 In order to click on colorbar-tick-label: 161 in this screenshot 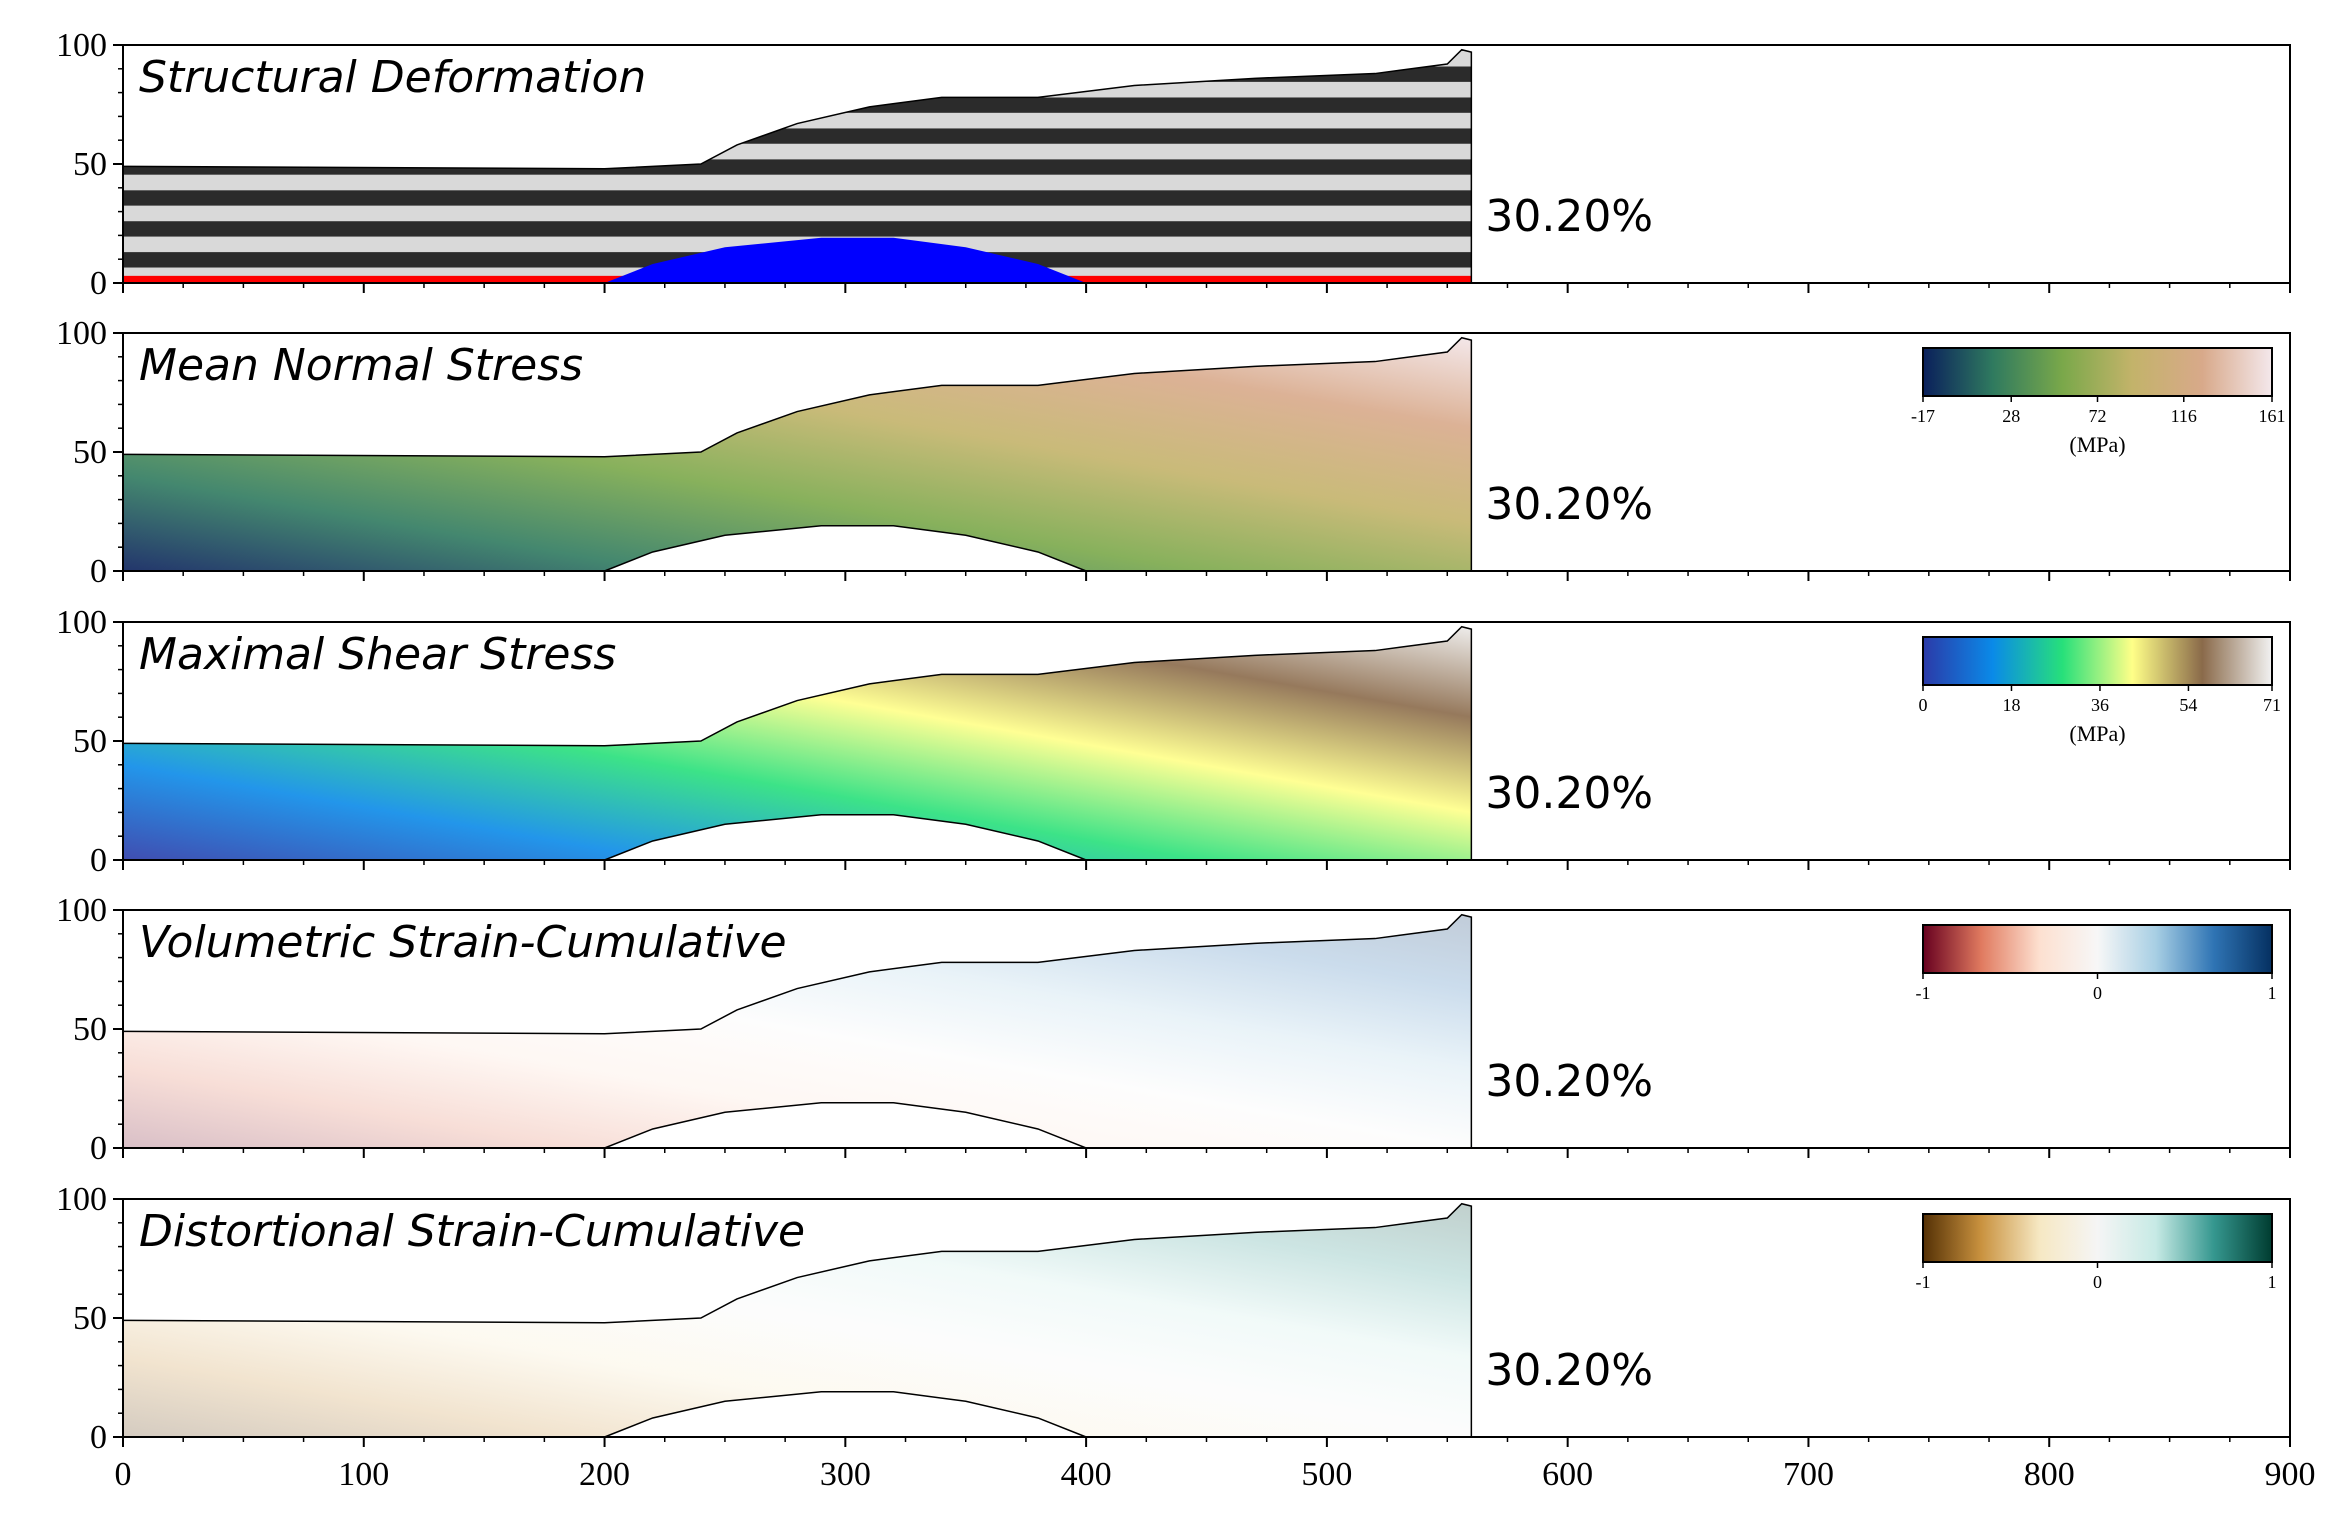, I will do `click(2272, 416)`.